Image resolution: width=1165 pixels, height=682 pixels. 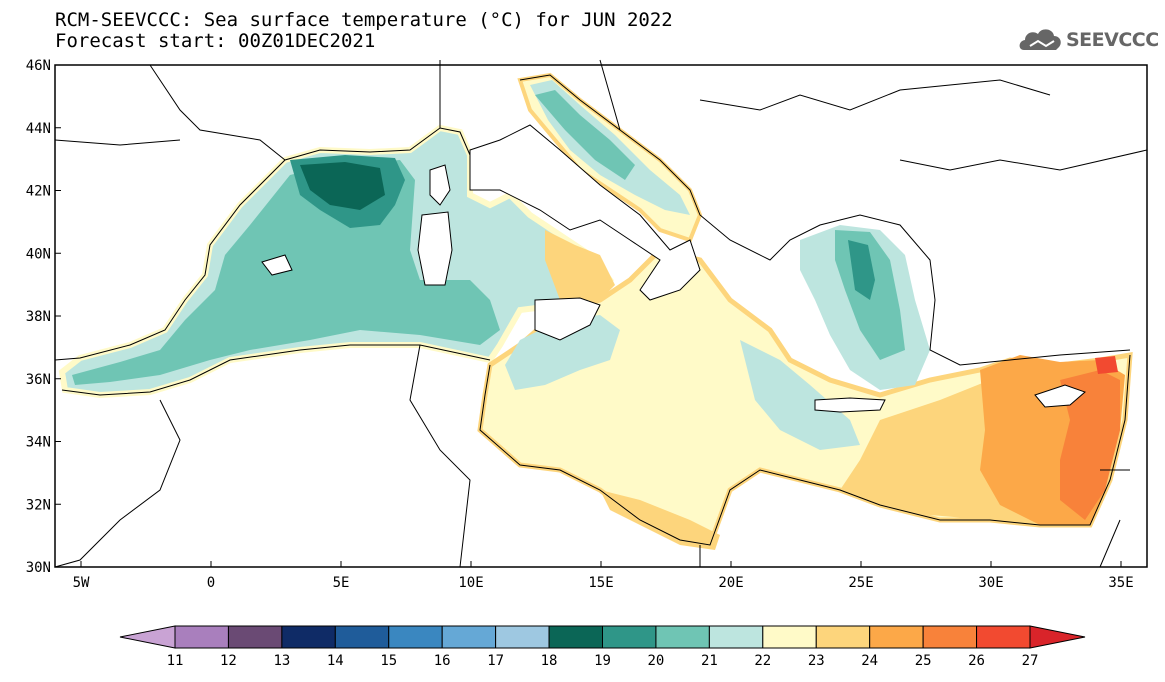 I want to click on lon-tick-label: 35E, so click(x=1120, y=583).